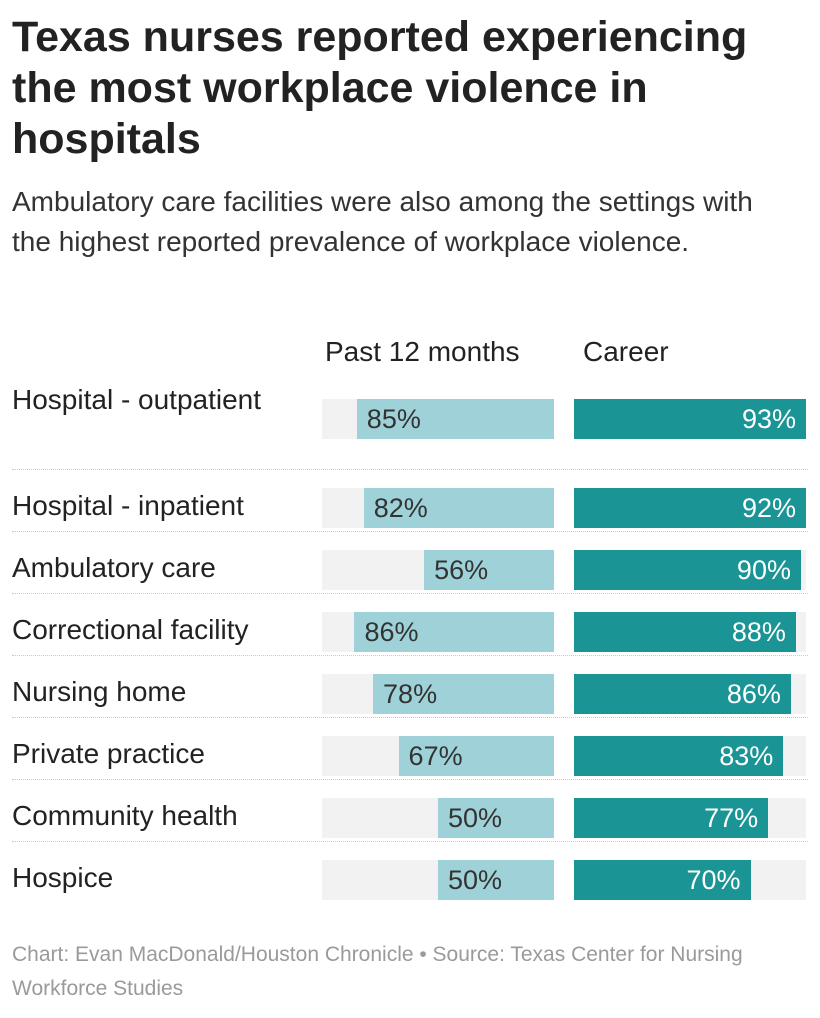  Describe the element at coordinates (391, 632) in the screenshot. I see `data-label-past-12-months: 86%` at that location.